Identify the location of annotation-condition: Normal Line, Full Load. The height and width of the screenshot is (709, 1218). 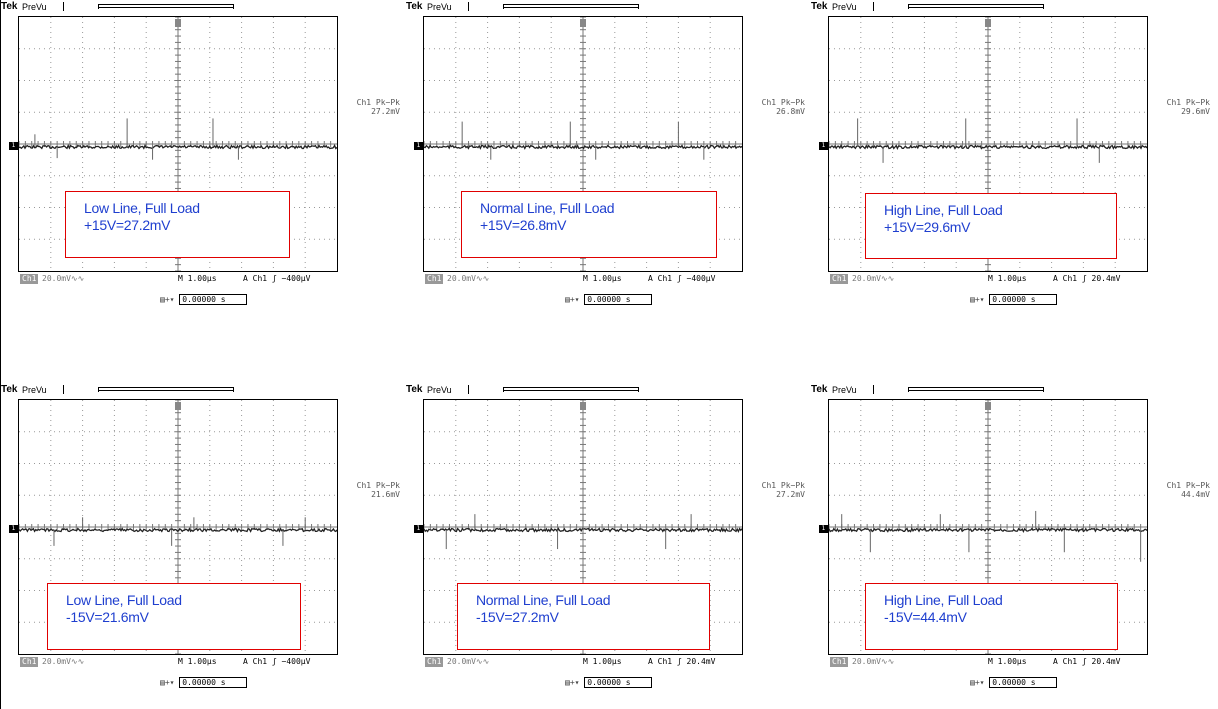
(547, 208).